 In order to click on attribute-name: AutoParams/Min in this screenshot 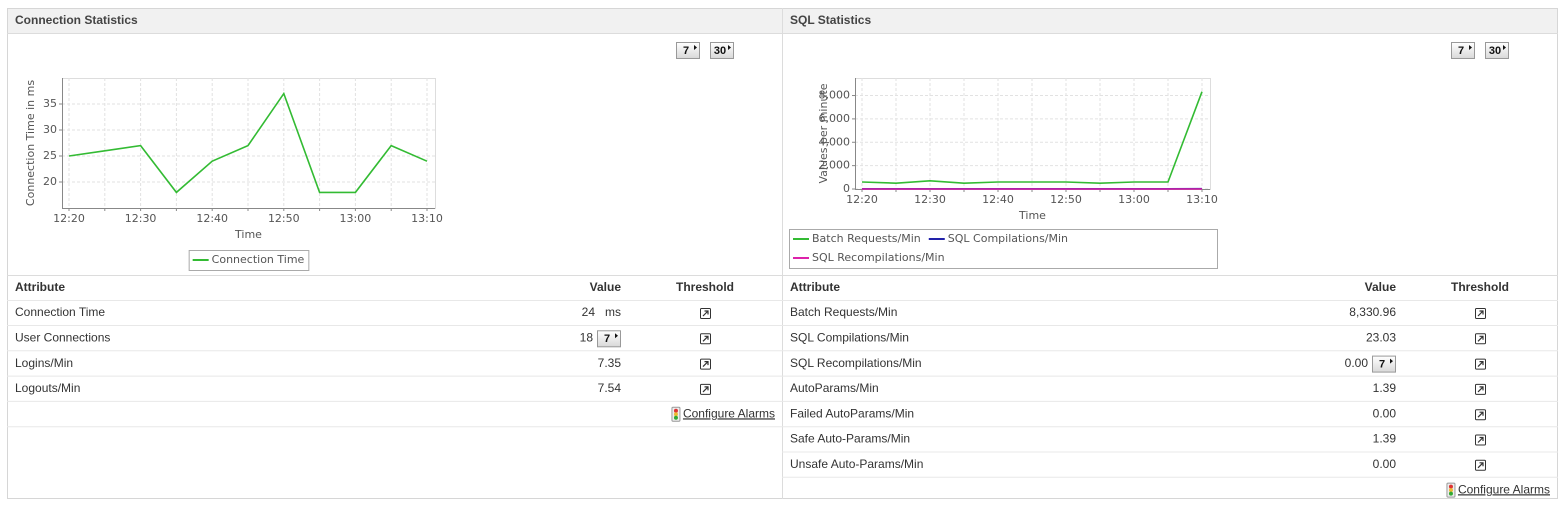, I will do `click(834, 388)`.